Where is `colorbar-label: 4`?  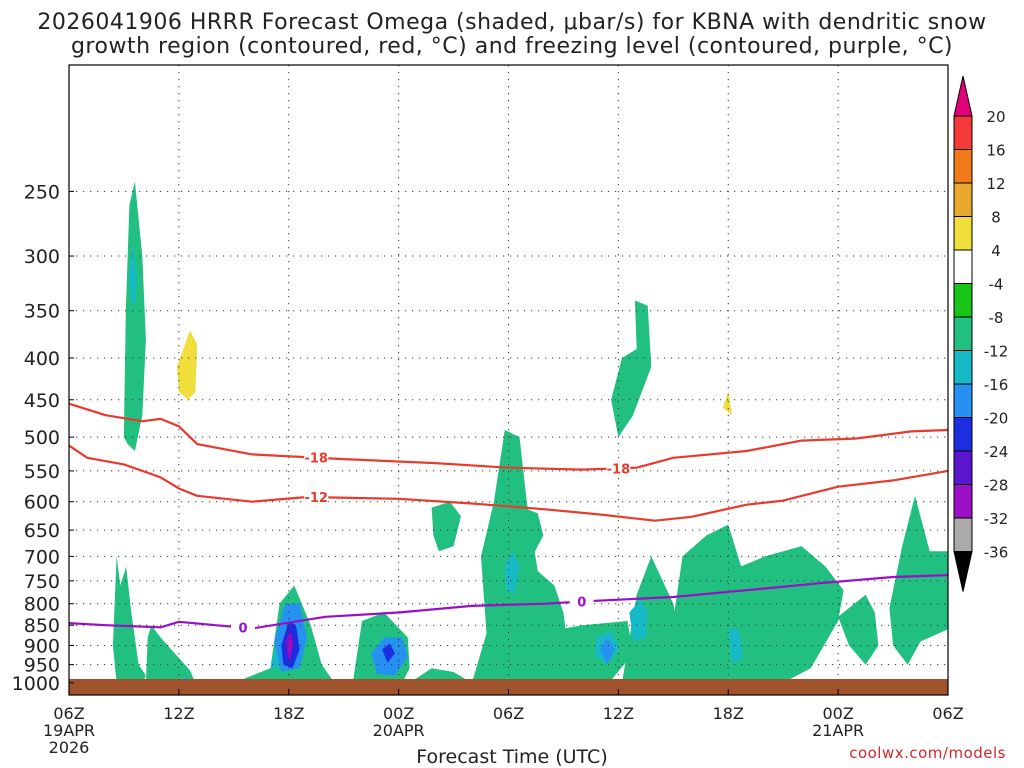 colorbar-label: 4 is located at coordinates (996, 251).